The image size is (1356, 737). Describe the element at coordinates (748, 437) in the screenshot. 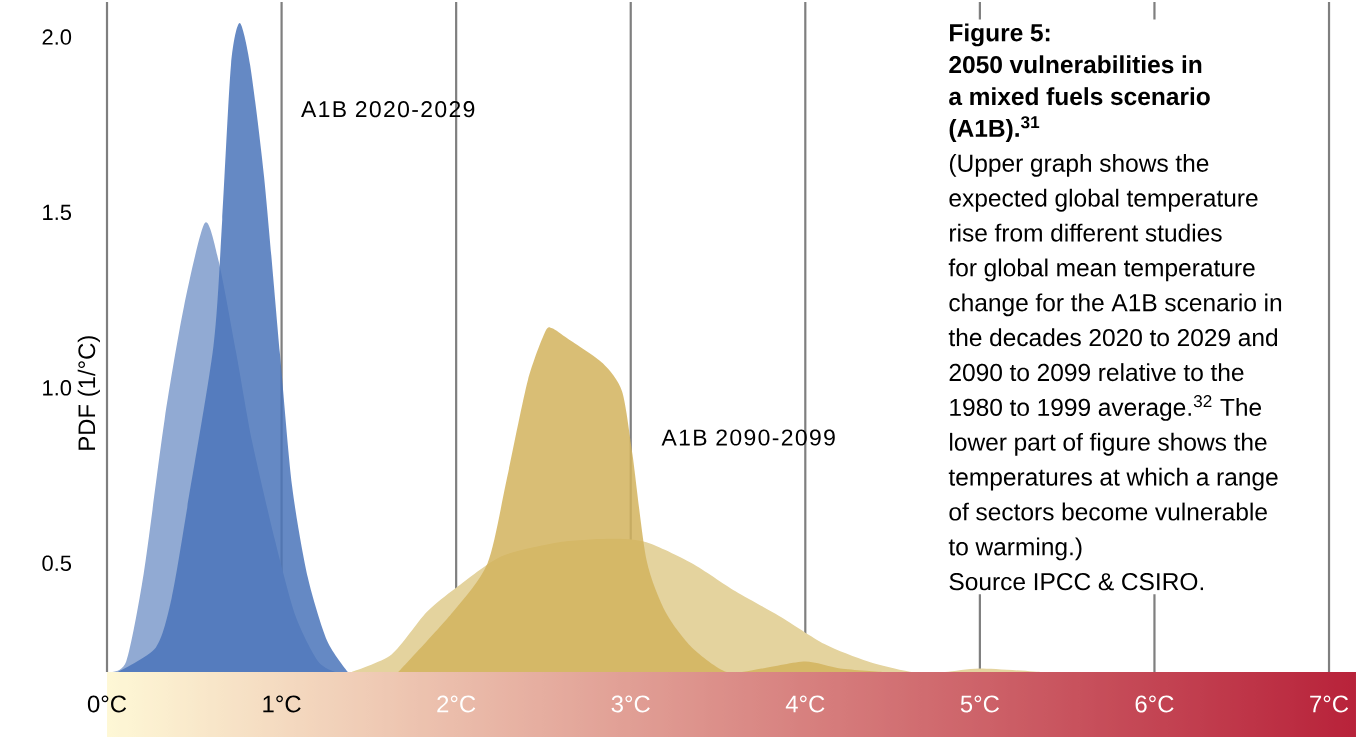

I see `annotation: A1B 2090-2099` at that location.